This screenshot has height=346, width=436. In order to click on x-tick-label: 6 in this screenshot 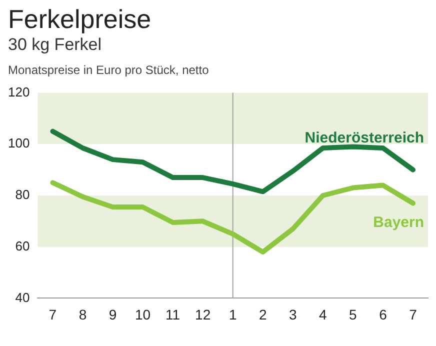, I will do `click(383, 314)`.